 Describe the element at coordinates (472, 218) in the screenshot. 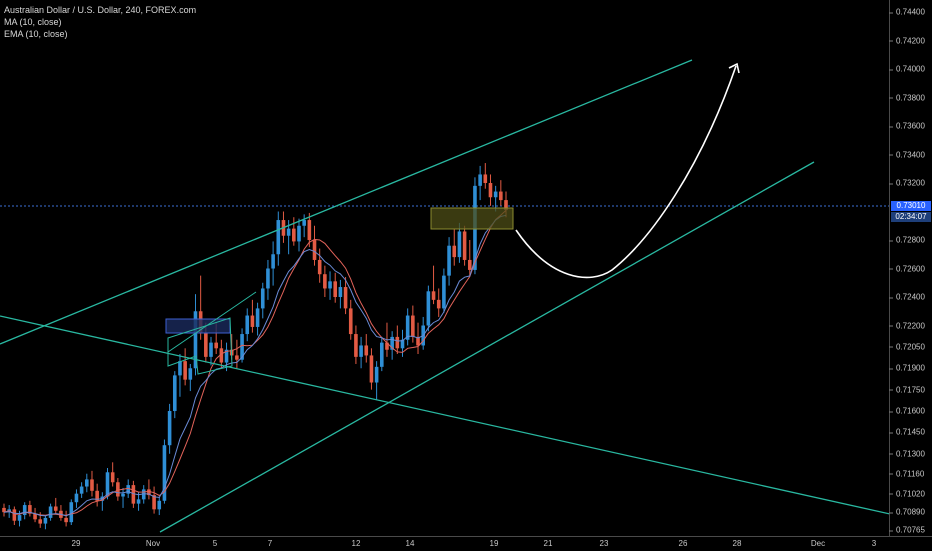

I see `demand-zone-box` at that location.